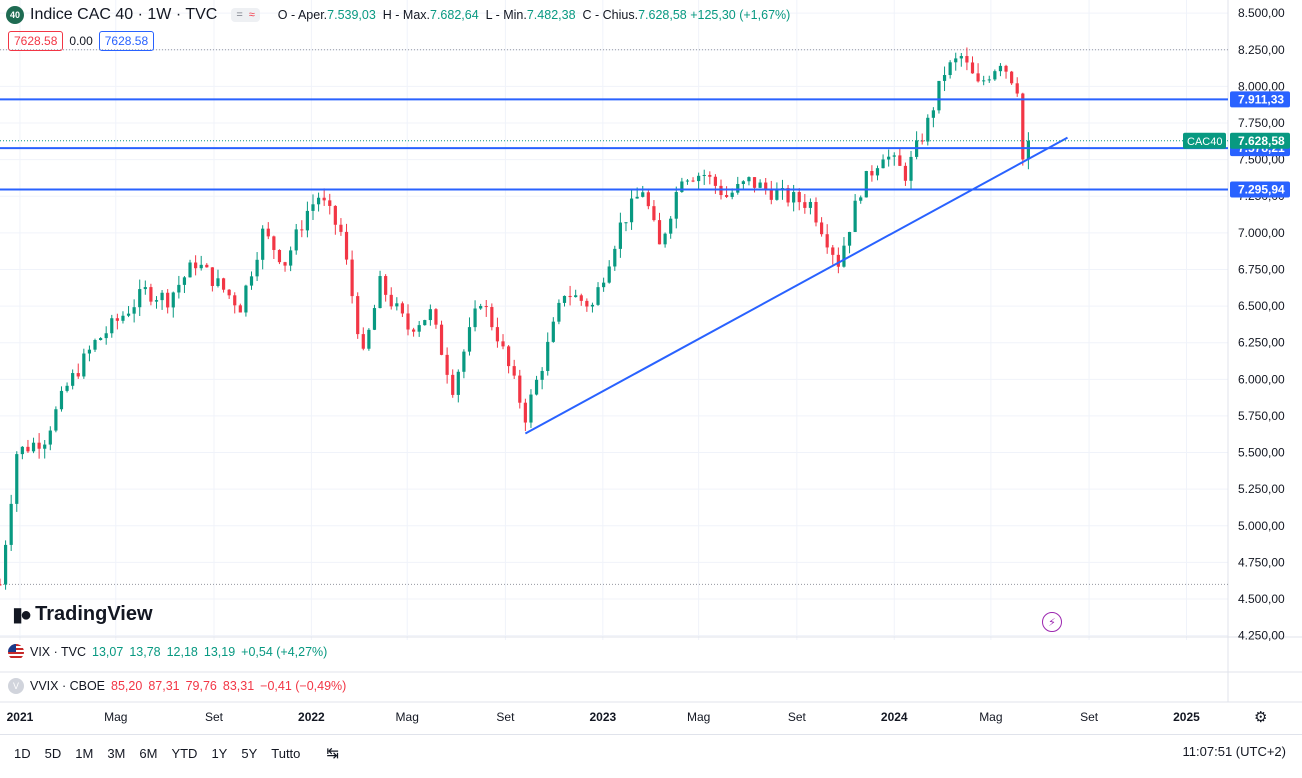 This screenshot has height=778, width=1302. I want to click on us-flag-icon, so click(16, 652).